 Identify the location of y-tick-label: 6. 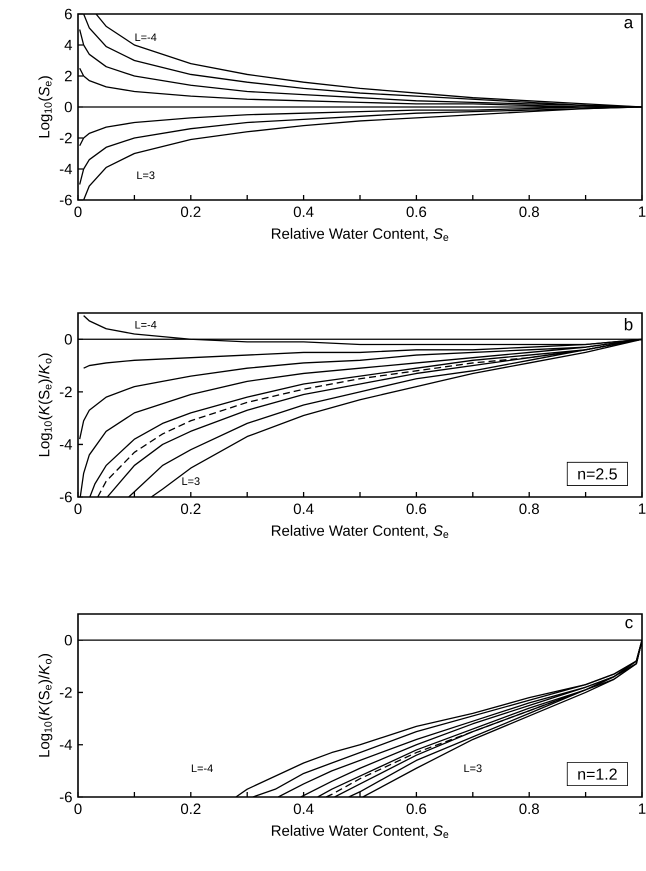
(68, 14).